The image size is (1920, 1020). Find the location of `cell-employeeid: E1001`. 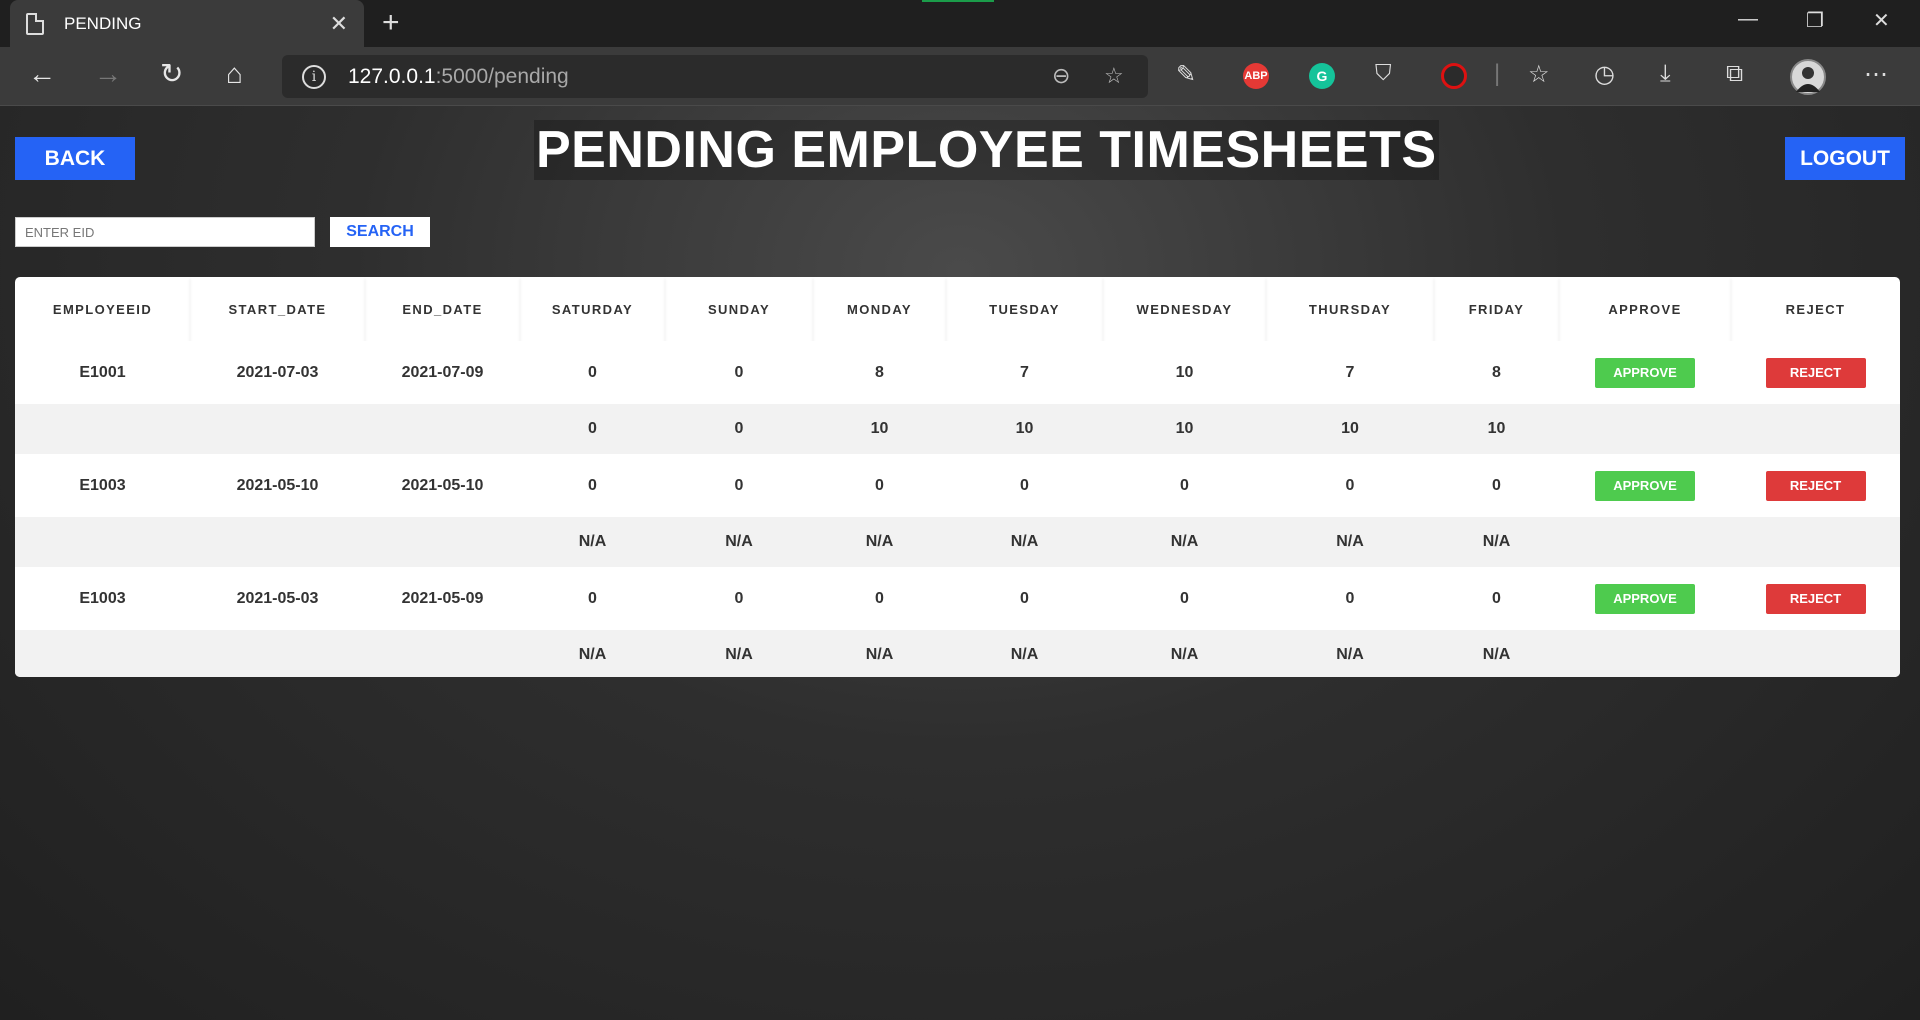

cell-employeeid: E1001 is located at coordinates (102, 372).